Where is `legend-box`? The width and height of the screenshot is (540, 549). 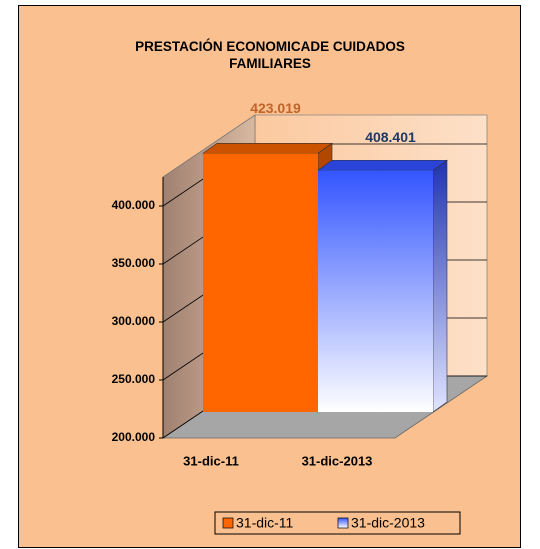 legend-box is located at coordinates (337, 523).